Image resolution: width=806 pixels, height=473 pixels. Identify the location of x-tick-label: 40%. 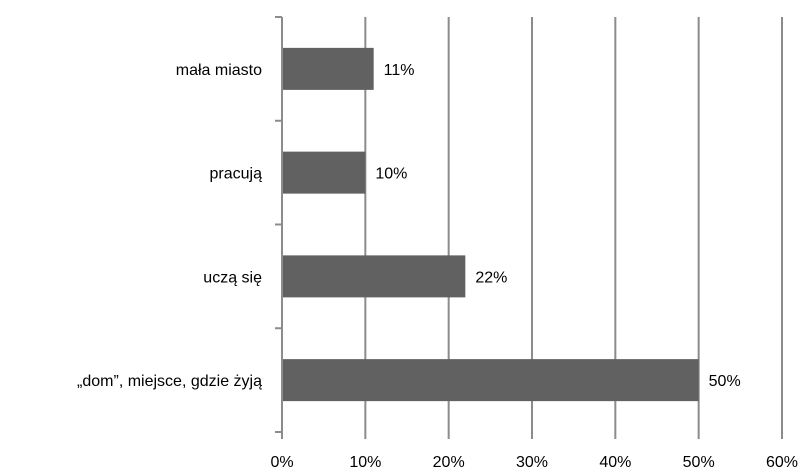
(615, 462).